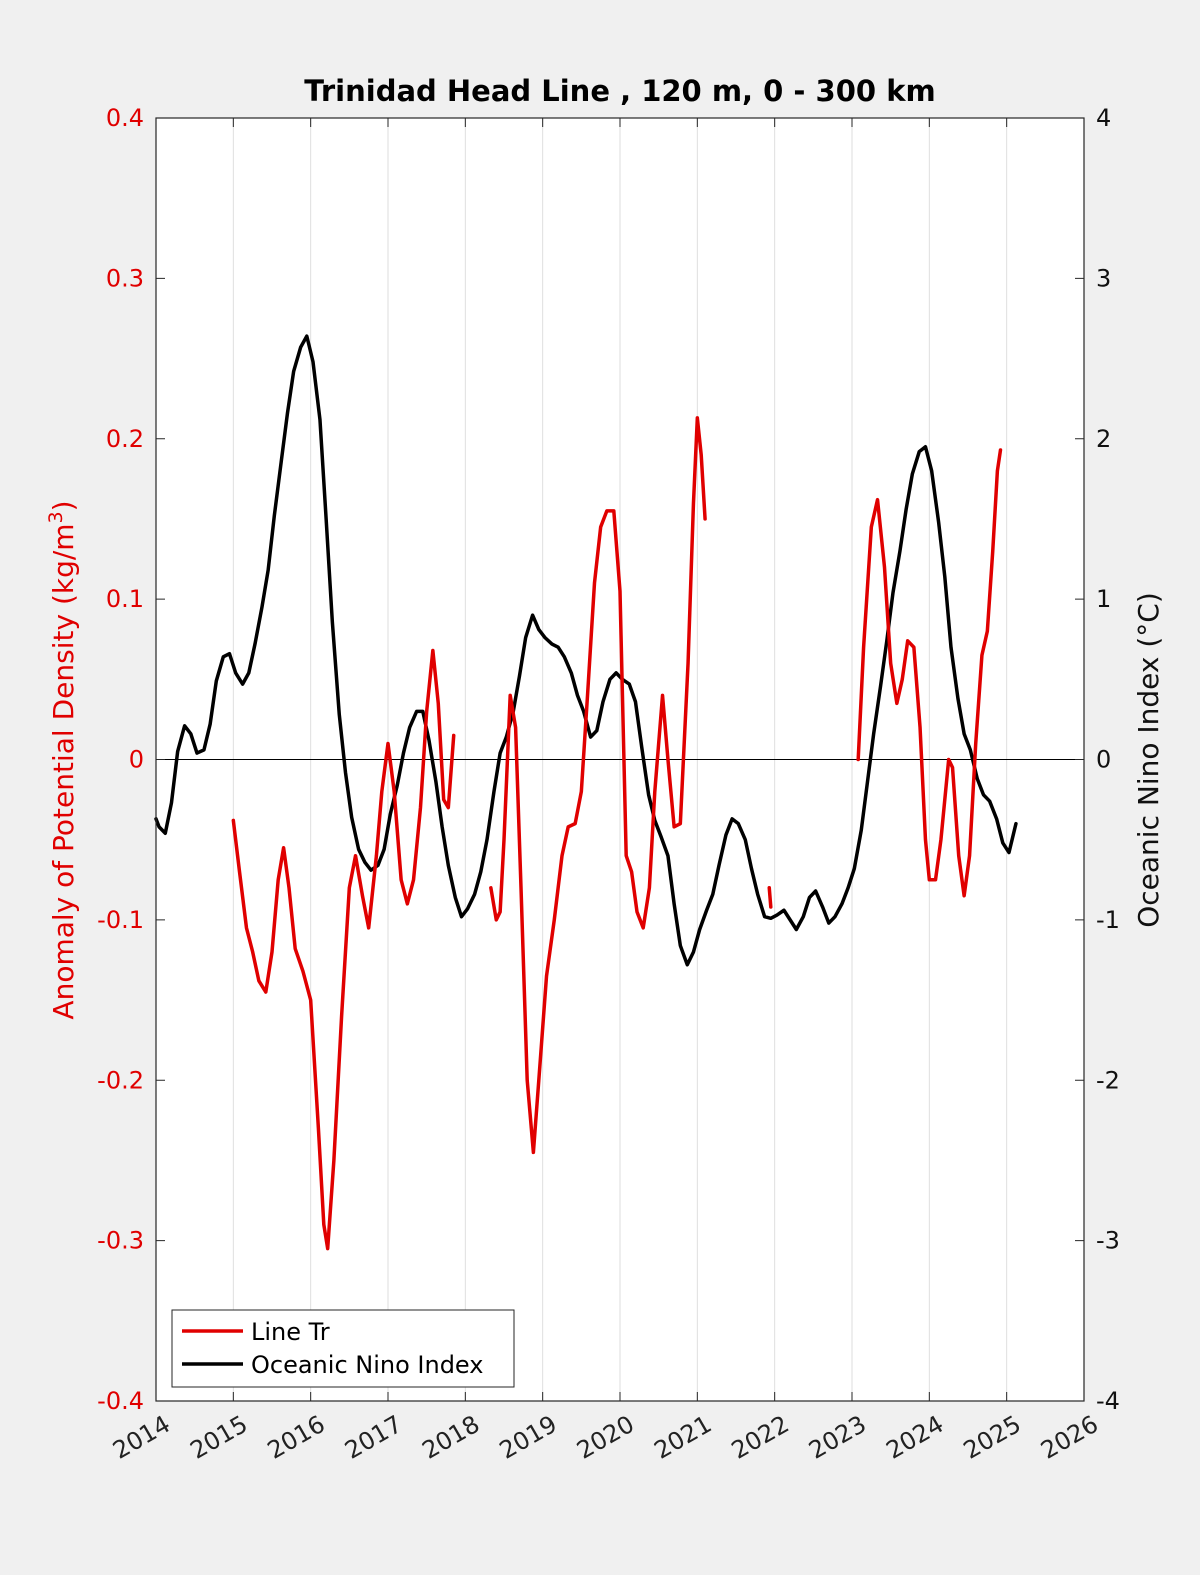 The width and height of the screenshot is (1200, 1575). I want to click on y-left-tick-label: -0.2, so click(120, 1080).